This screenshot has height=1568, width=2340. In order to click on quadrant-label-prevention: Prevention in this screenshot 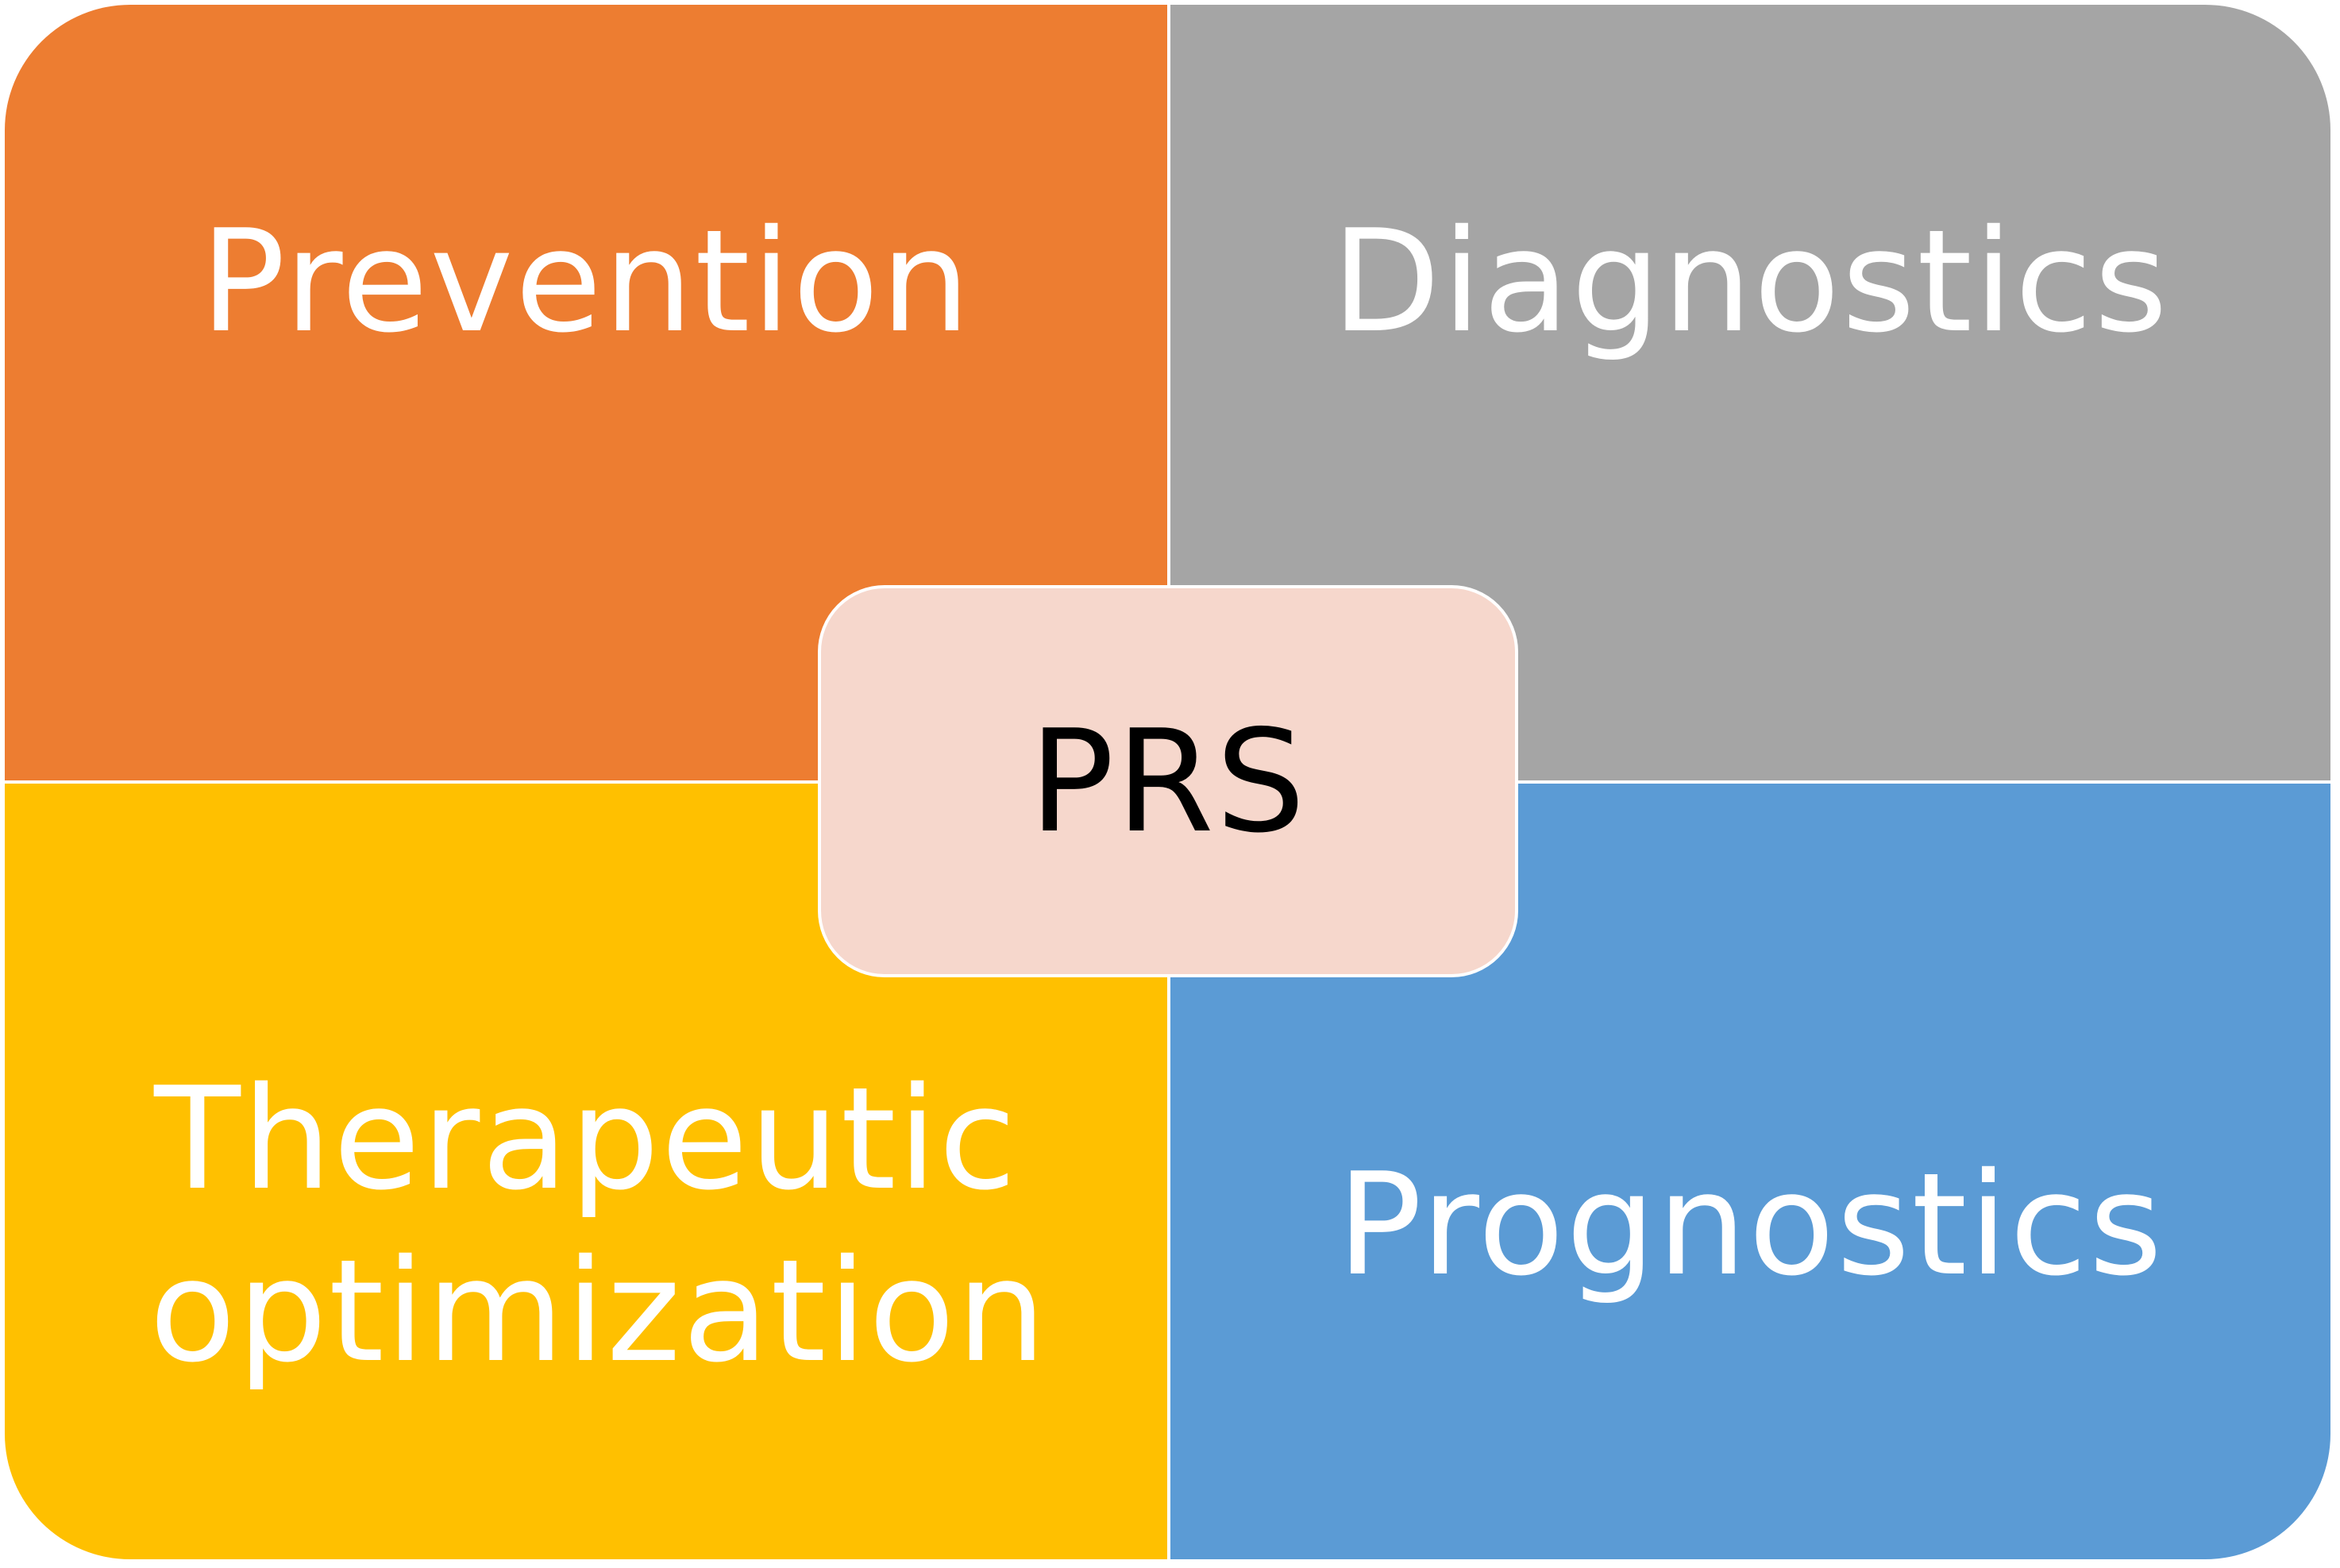, I will do `click(586, 281)`.